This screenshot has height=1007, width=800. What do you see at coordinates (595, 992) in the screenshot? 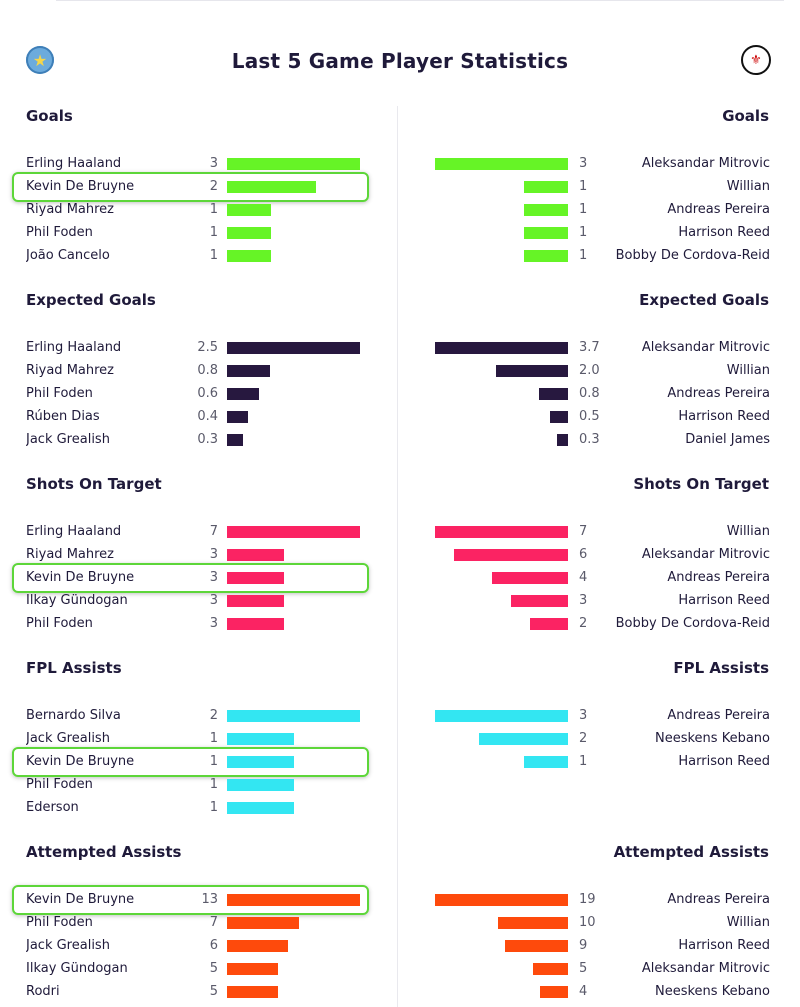
I see `away-player-row: 4 Neeskens Kebano` at bounding box center [595, 992].